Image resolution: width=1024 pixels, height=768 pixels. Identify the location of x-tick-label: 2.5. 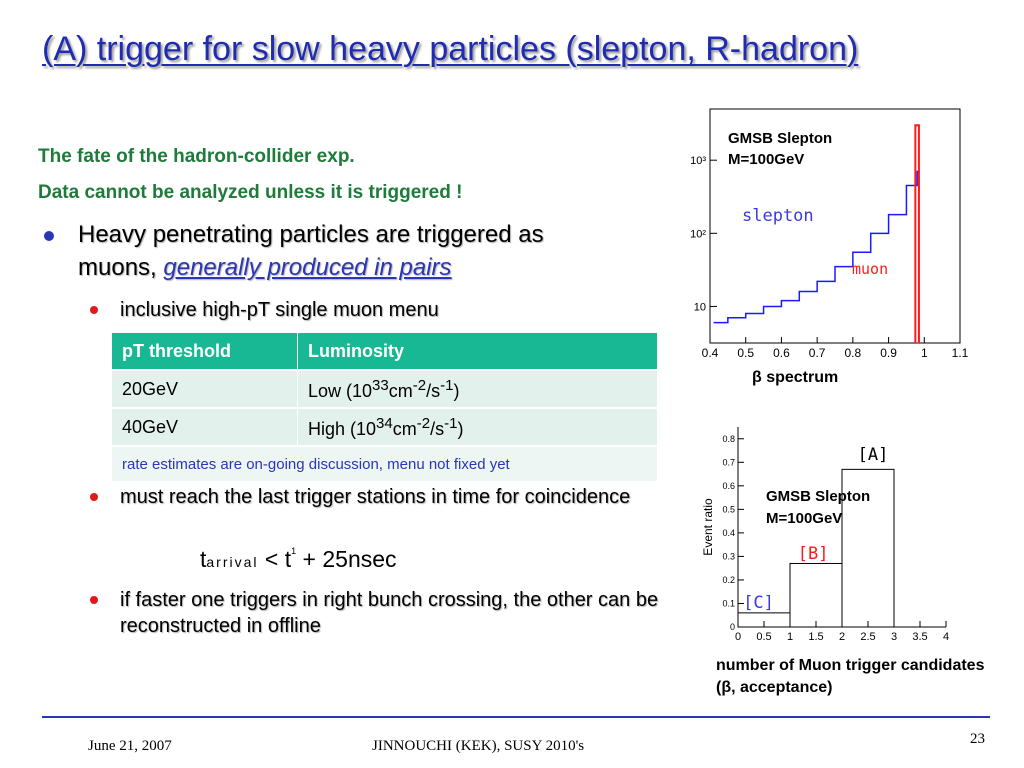
(867, 637).